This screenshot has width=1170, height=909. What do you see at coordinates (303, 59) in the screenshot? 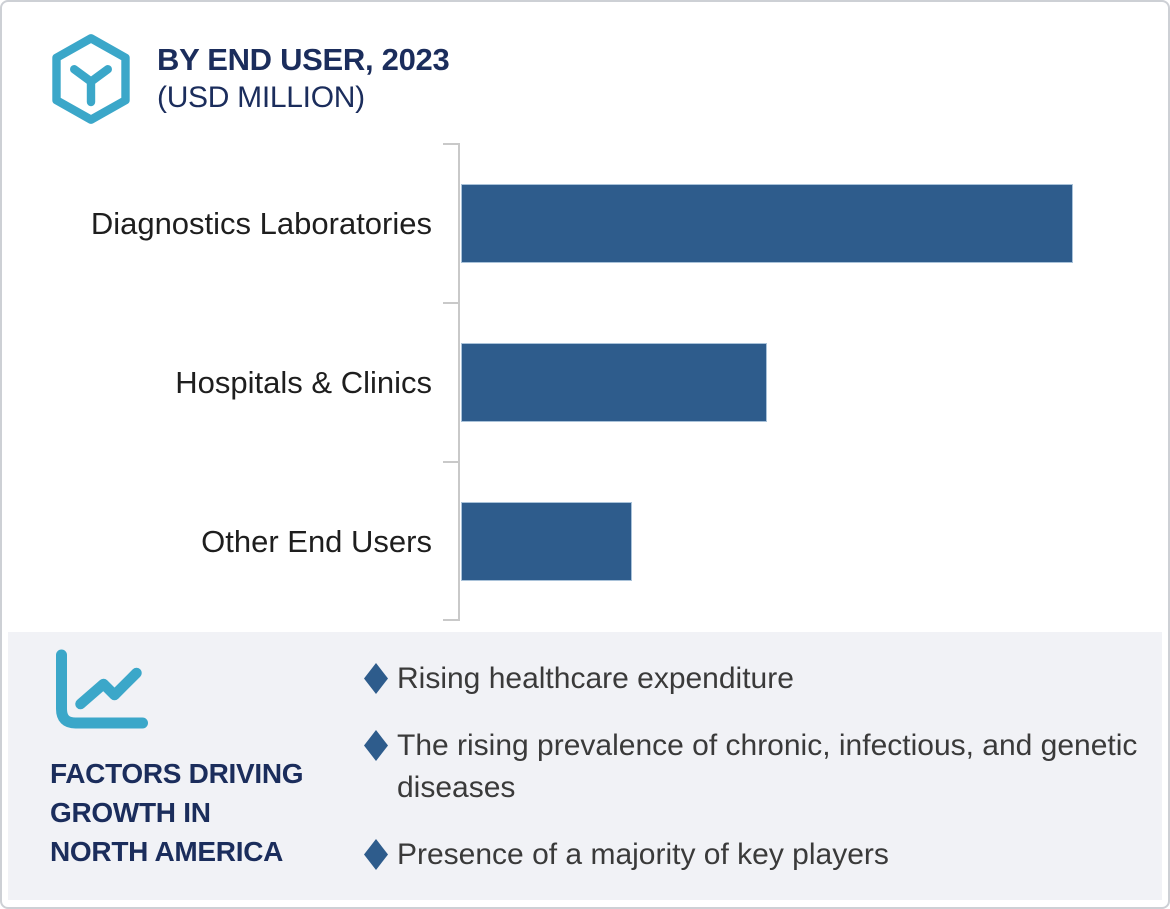
I see `chart-title: BY END USER, 2023` at bounding box center [303, 59].